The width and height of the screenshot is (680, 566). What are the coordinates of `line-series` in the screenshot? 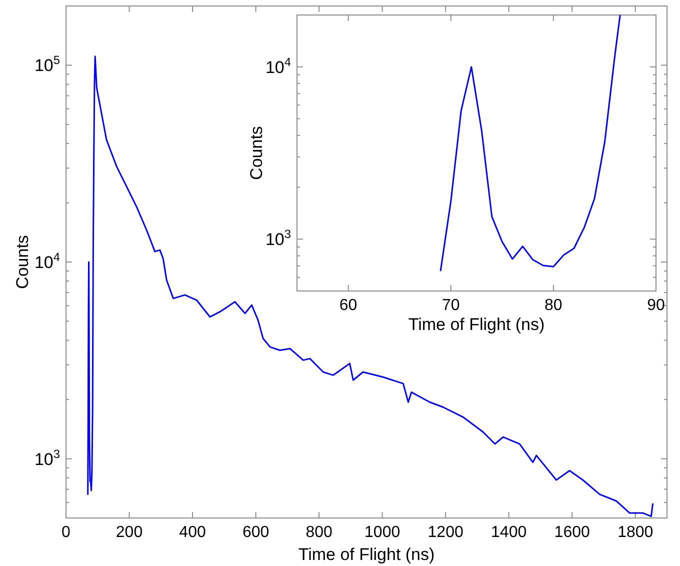 It's located at (530, 143).